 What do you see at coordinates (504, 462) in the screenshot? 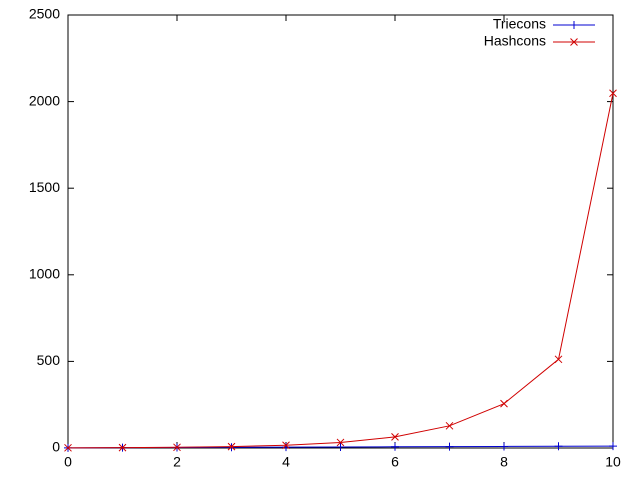
I see `x-tick-label: 8` at bounding box center [504, 462].